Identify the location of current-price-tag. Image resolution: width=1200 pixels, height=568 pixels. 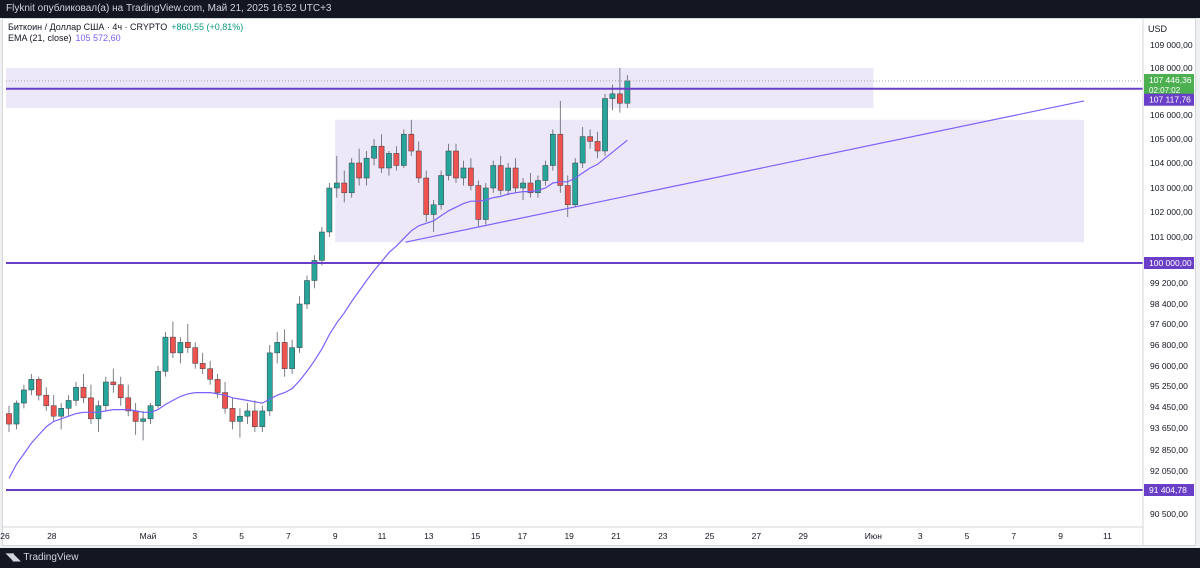
(1169, 85).